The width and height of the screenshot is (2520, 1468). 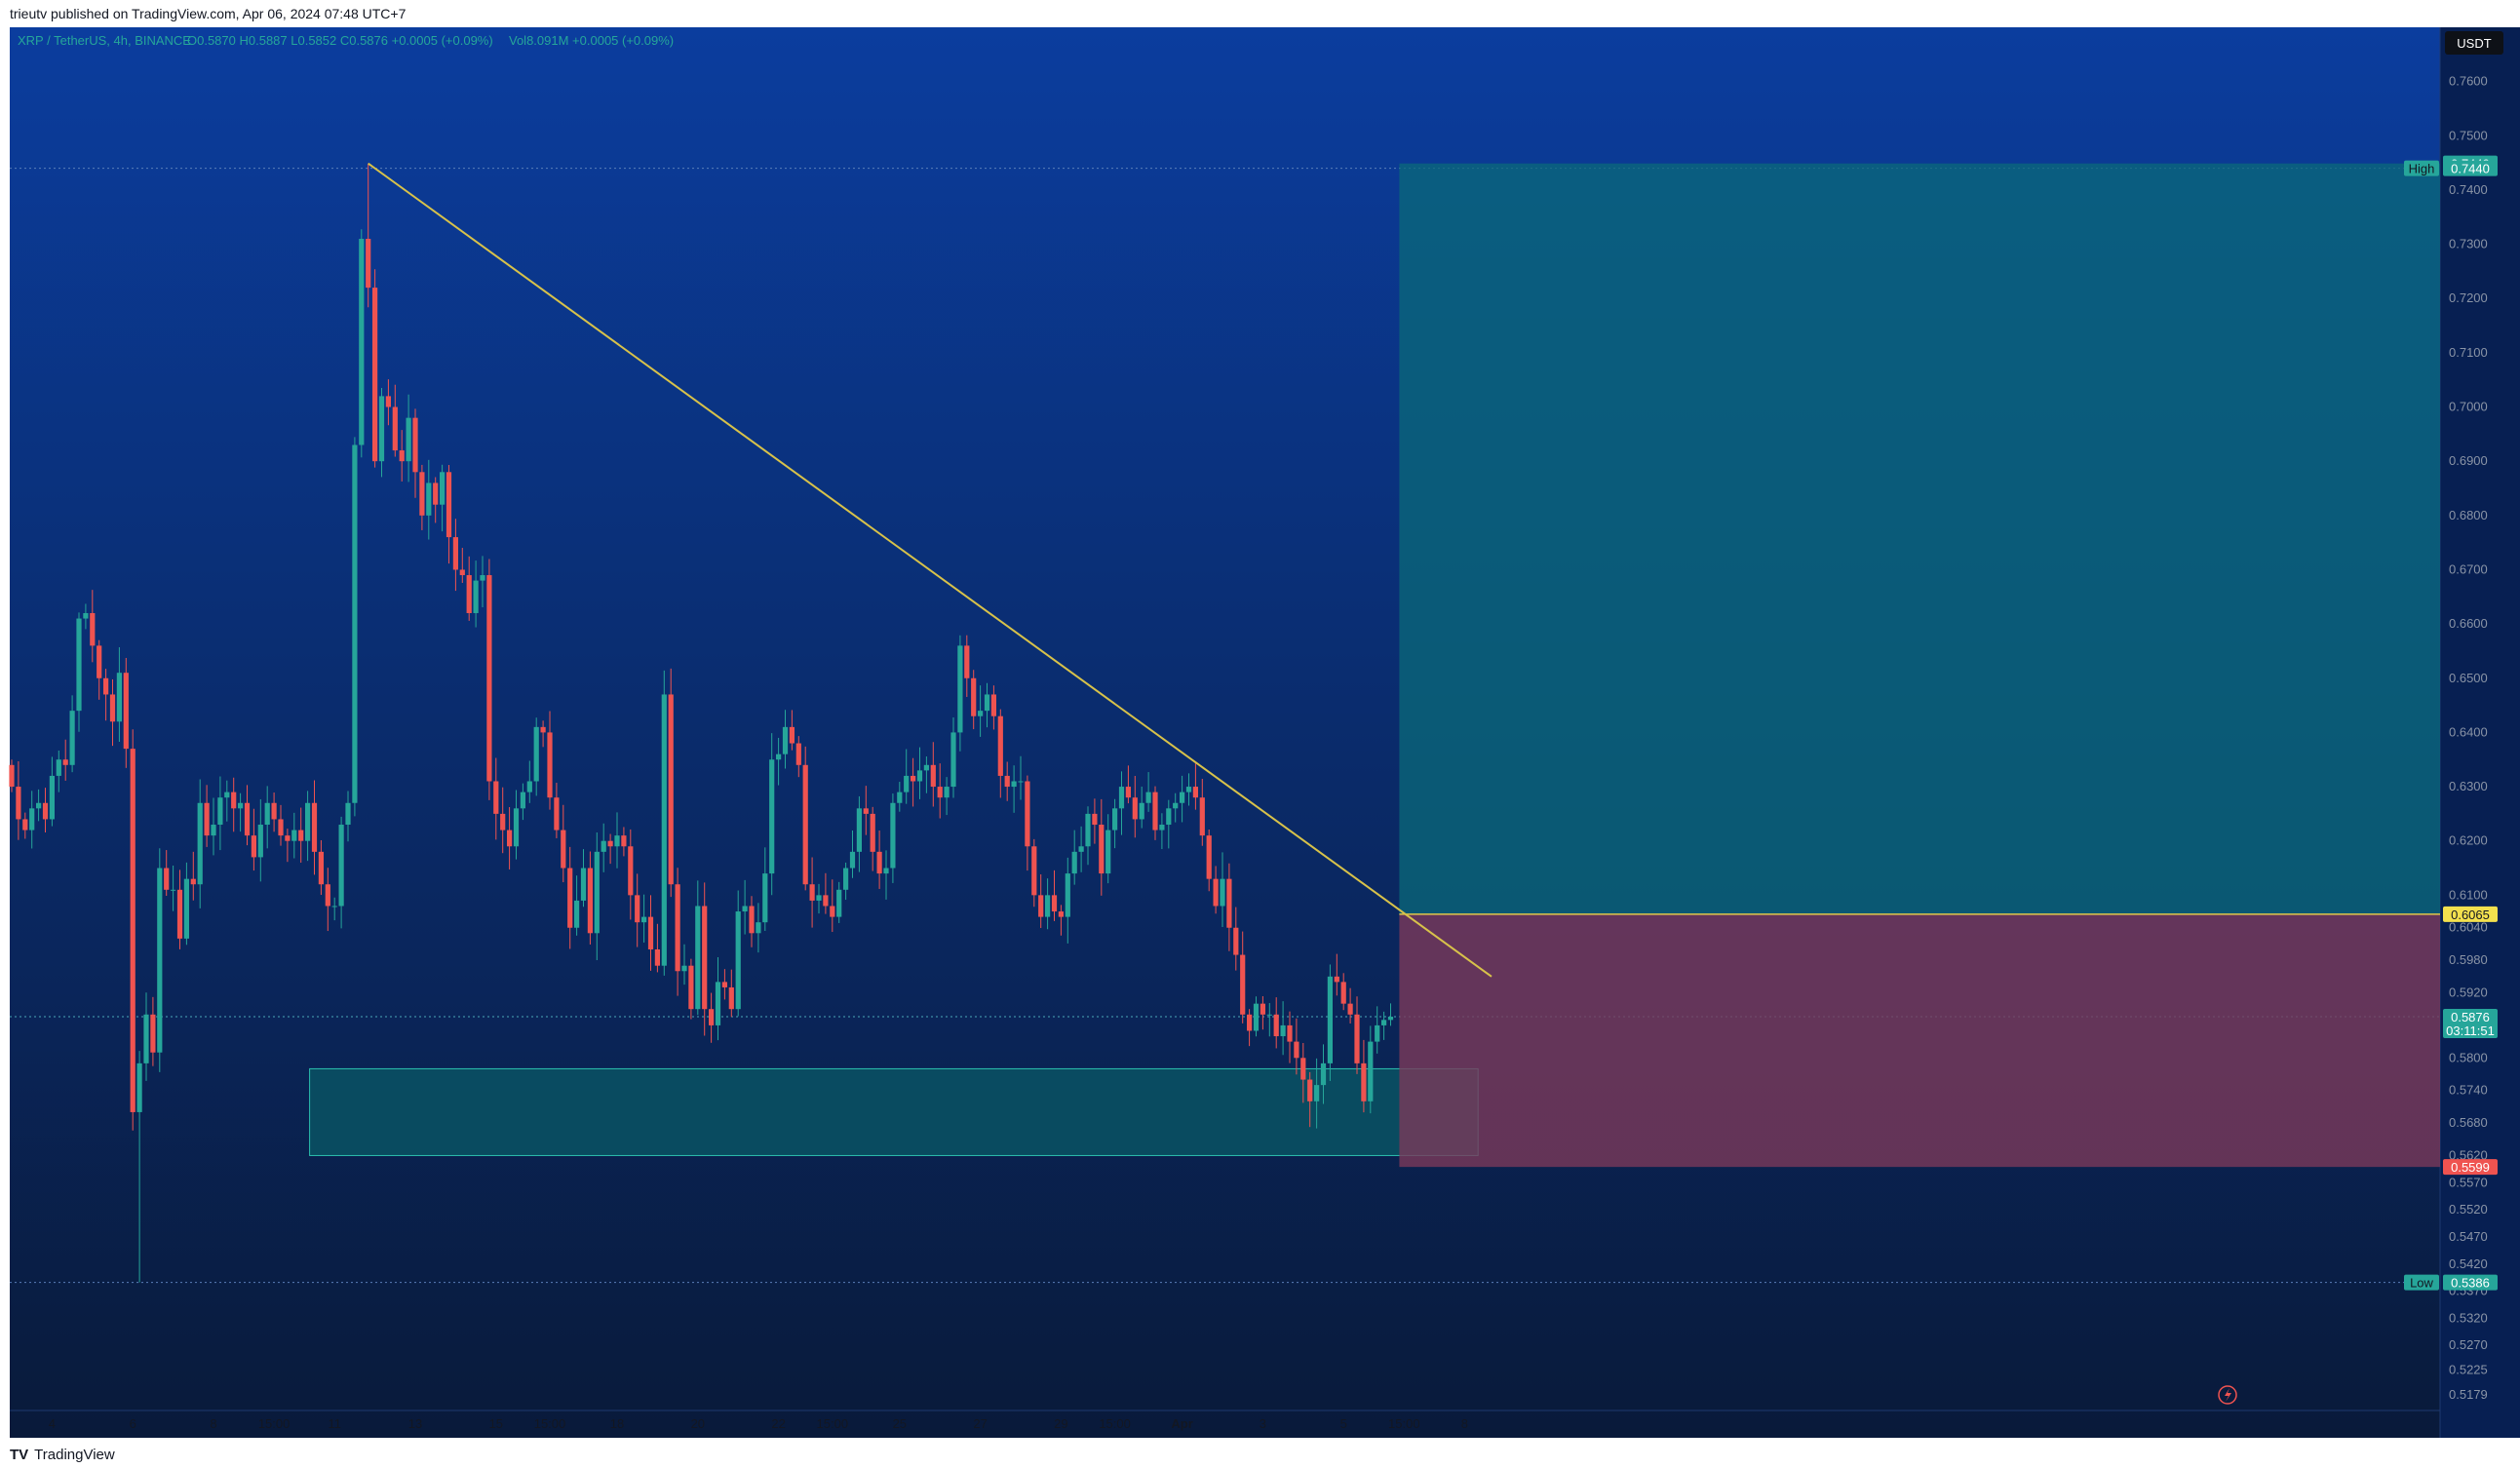 I want to click on position-stop-area, so click(x=1919, y=1041).